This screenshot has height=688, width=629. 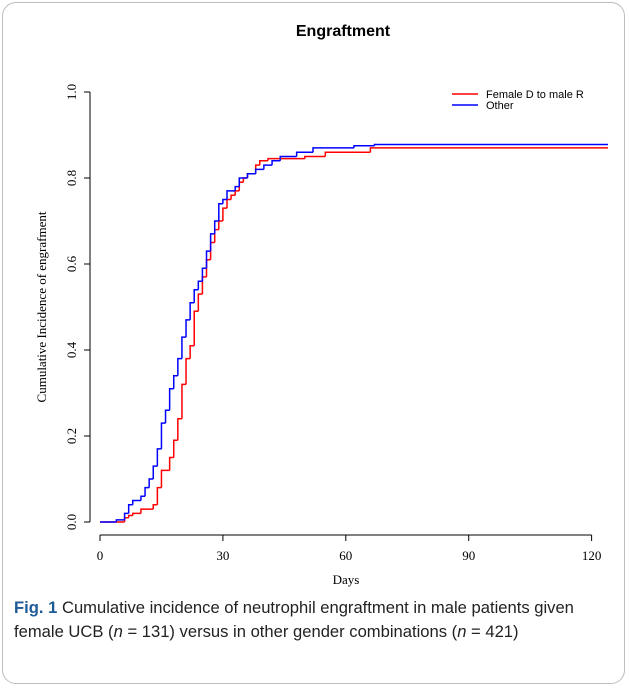 What do you see at coordinates (71, 178) in the screenshot?
I see `y-tick-label: 0.8` at bounding box center [71, 178].